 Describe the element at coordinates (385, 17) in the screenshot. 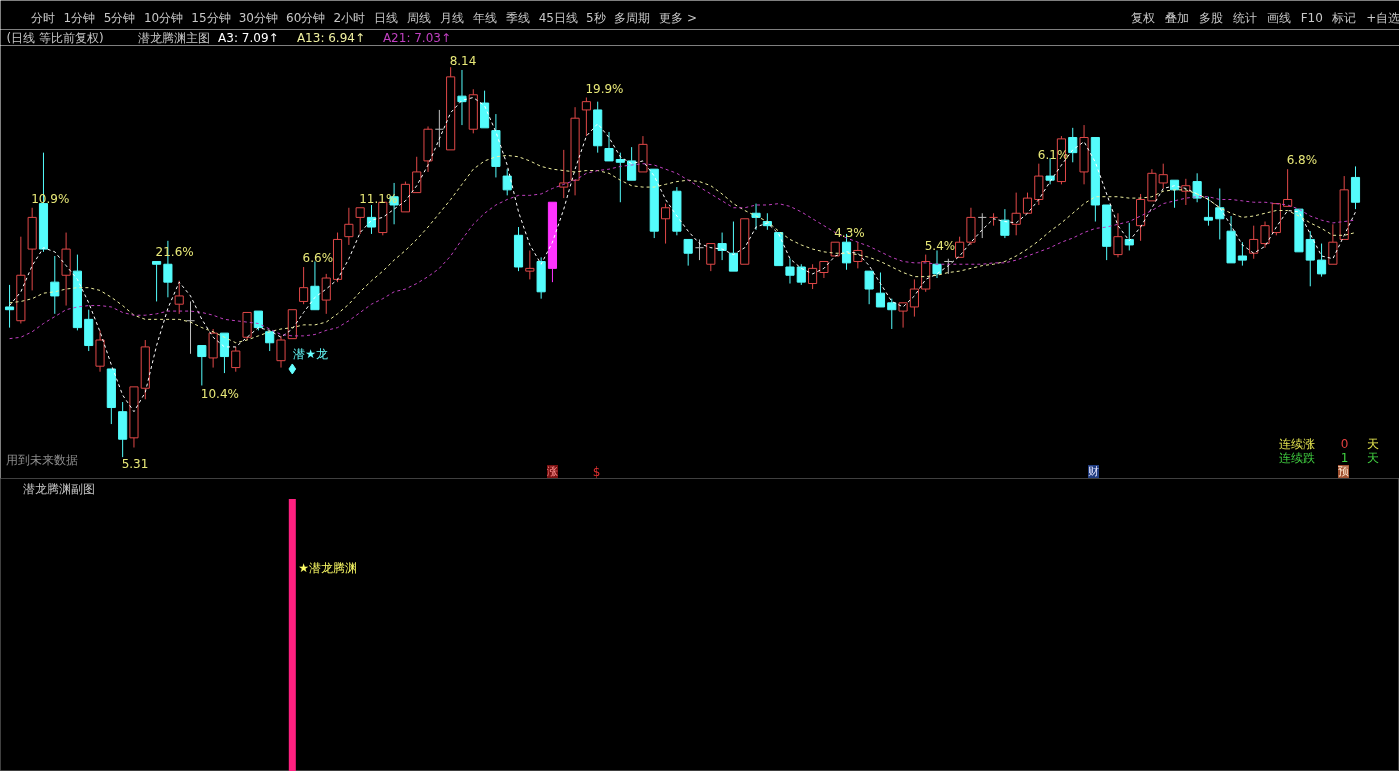

I see `text: 日线` at that location.